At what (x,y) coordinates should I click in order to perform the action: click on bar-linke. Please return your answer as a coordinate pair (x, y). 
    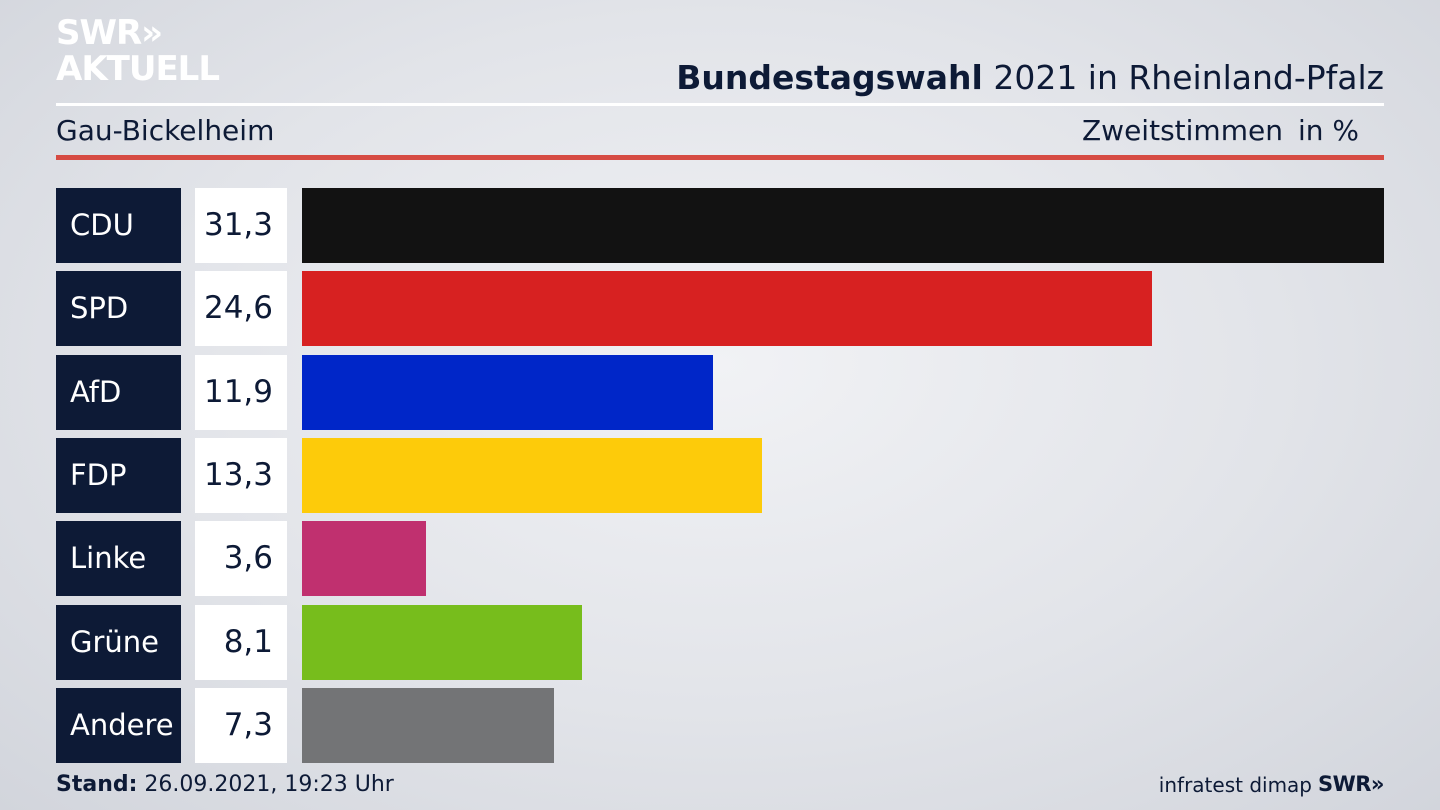
    Looking at the image, I should click on (364, 558).